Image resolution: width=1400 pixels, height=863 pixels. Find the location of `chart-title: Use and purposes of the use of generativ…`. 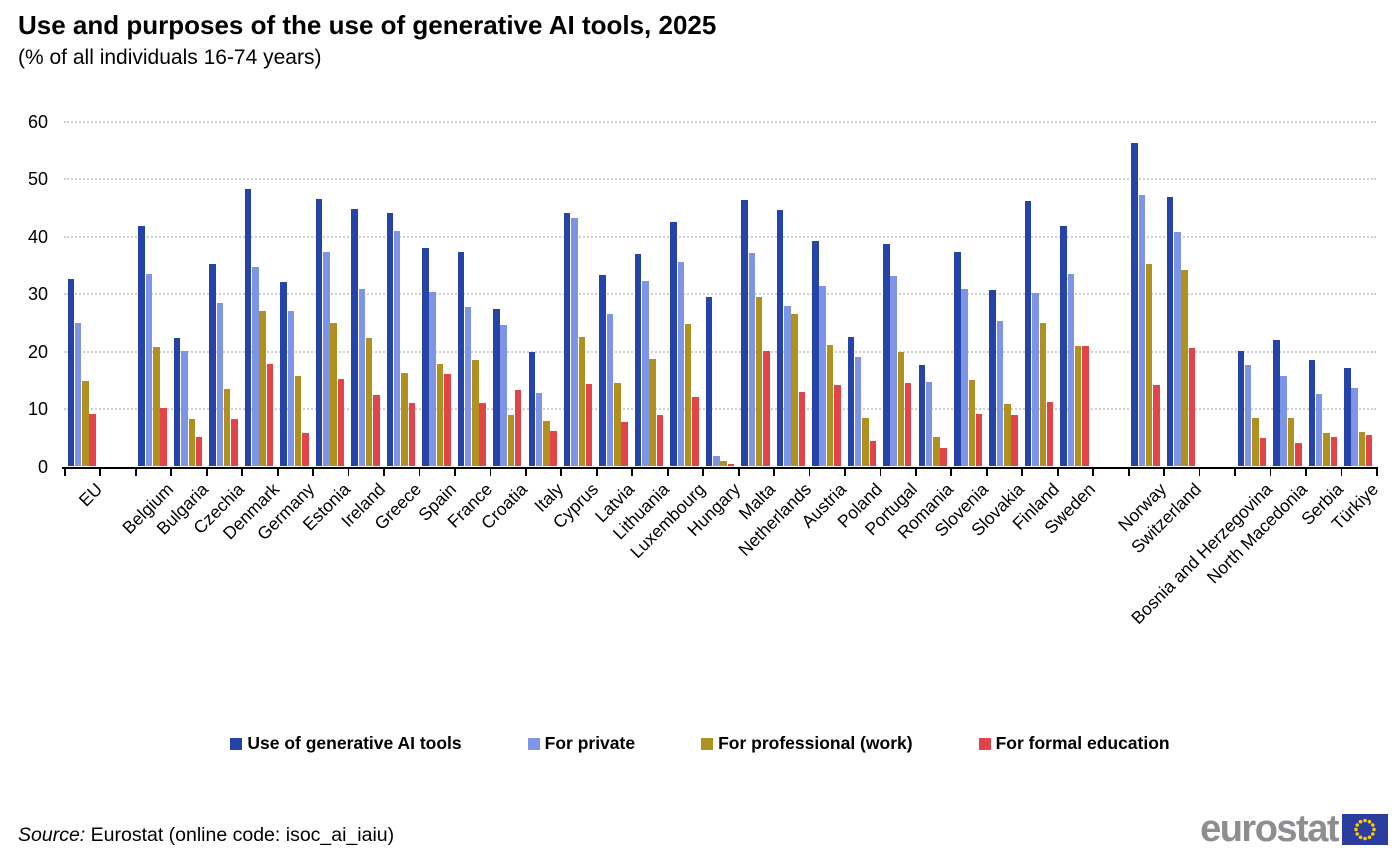

chart-title: Use and purposes of the use of generativ… is located at coordinates (367, 25).